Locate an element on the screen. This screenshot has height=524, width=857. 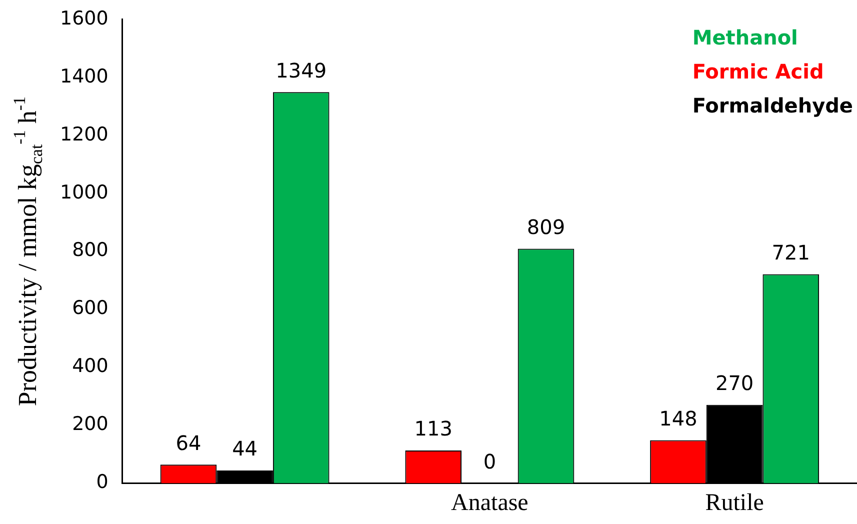
data-label: 113 is located at coordinates (433, 428).